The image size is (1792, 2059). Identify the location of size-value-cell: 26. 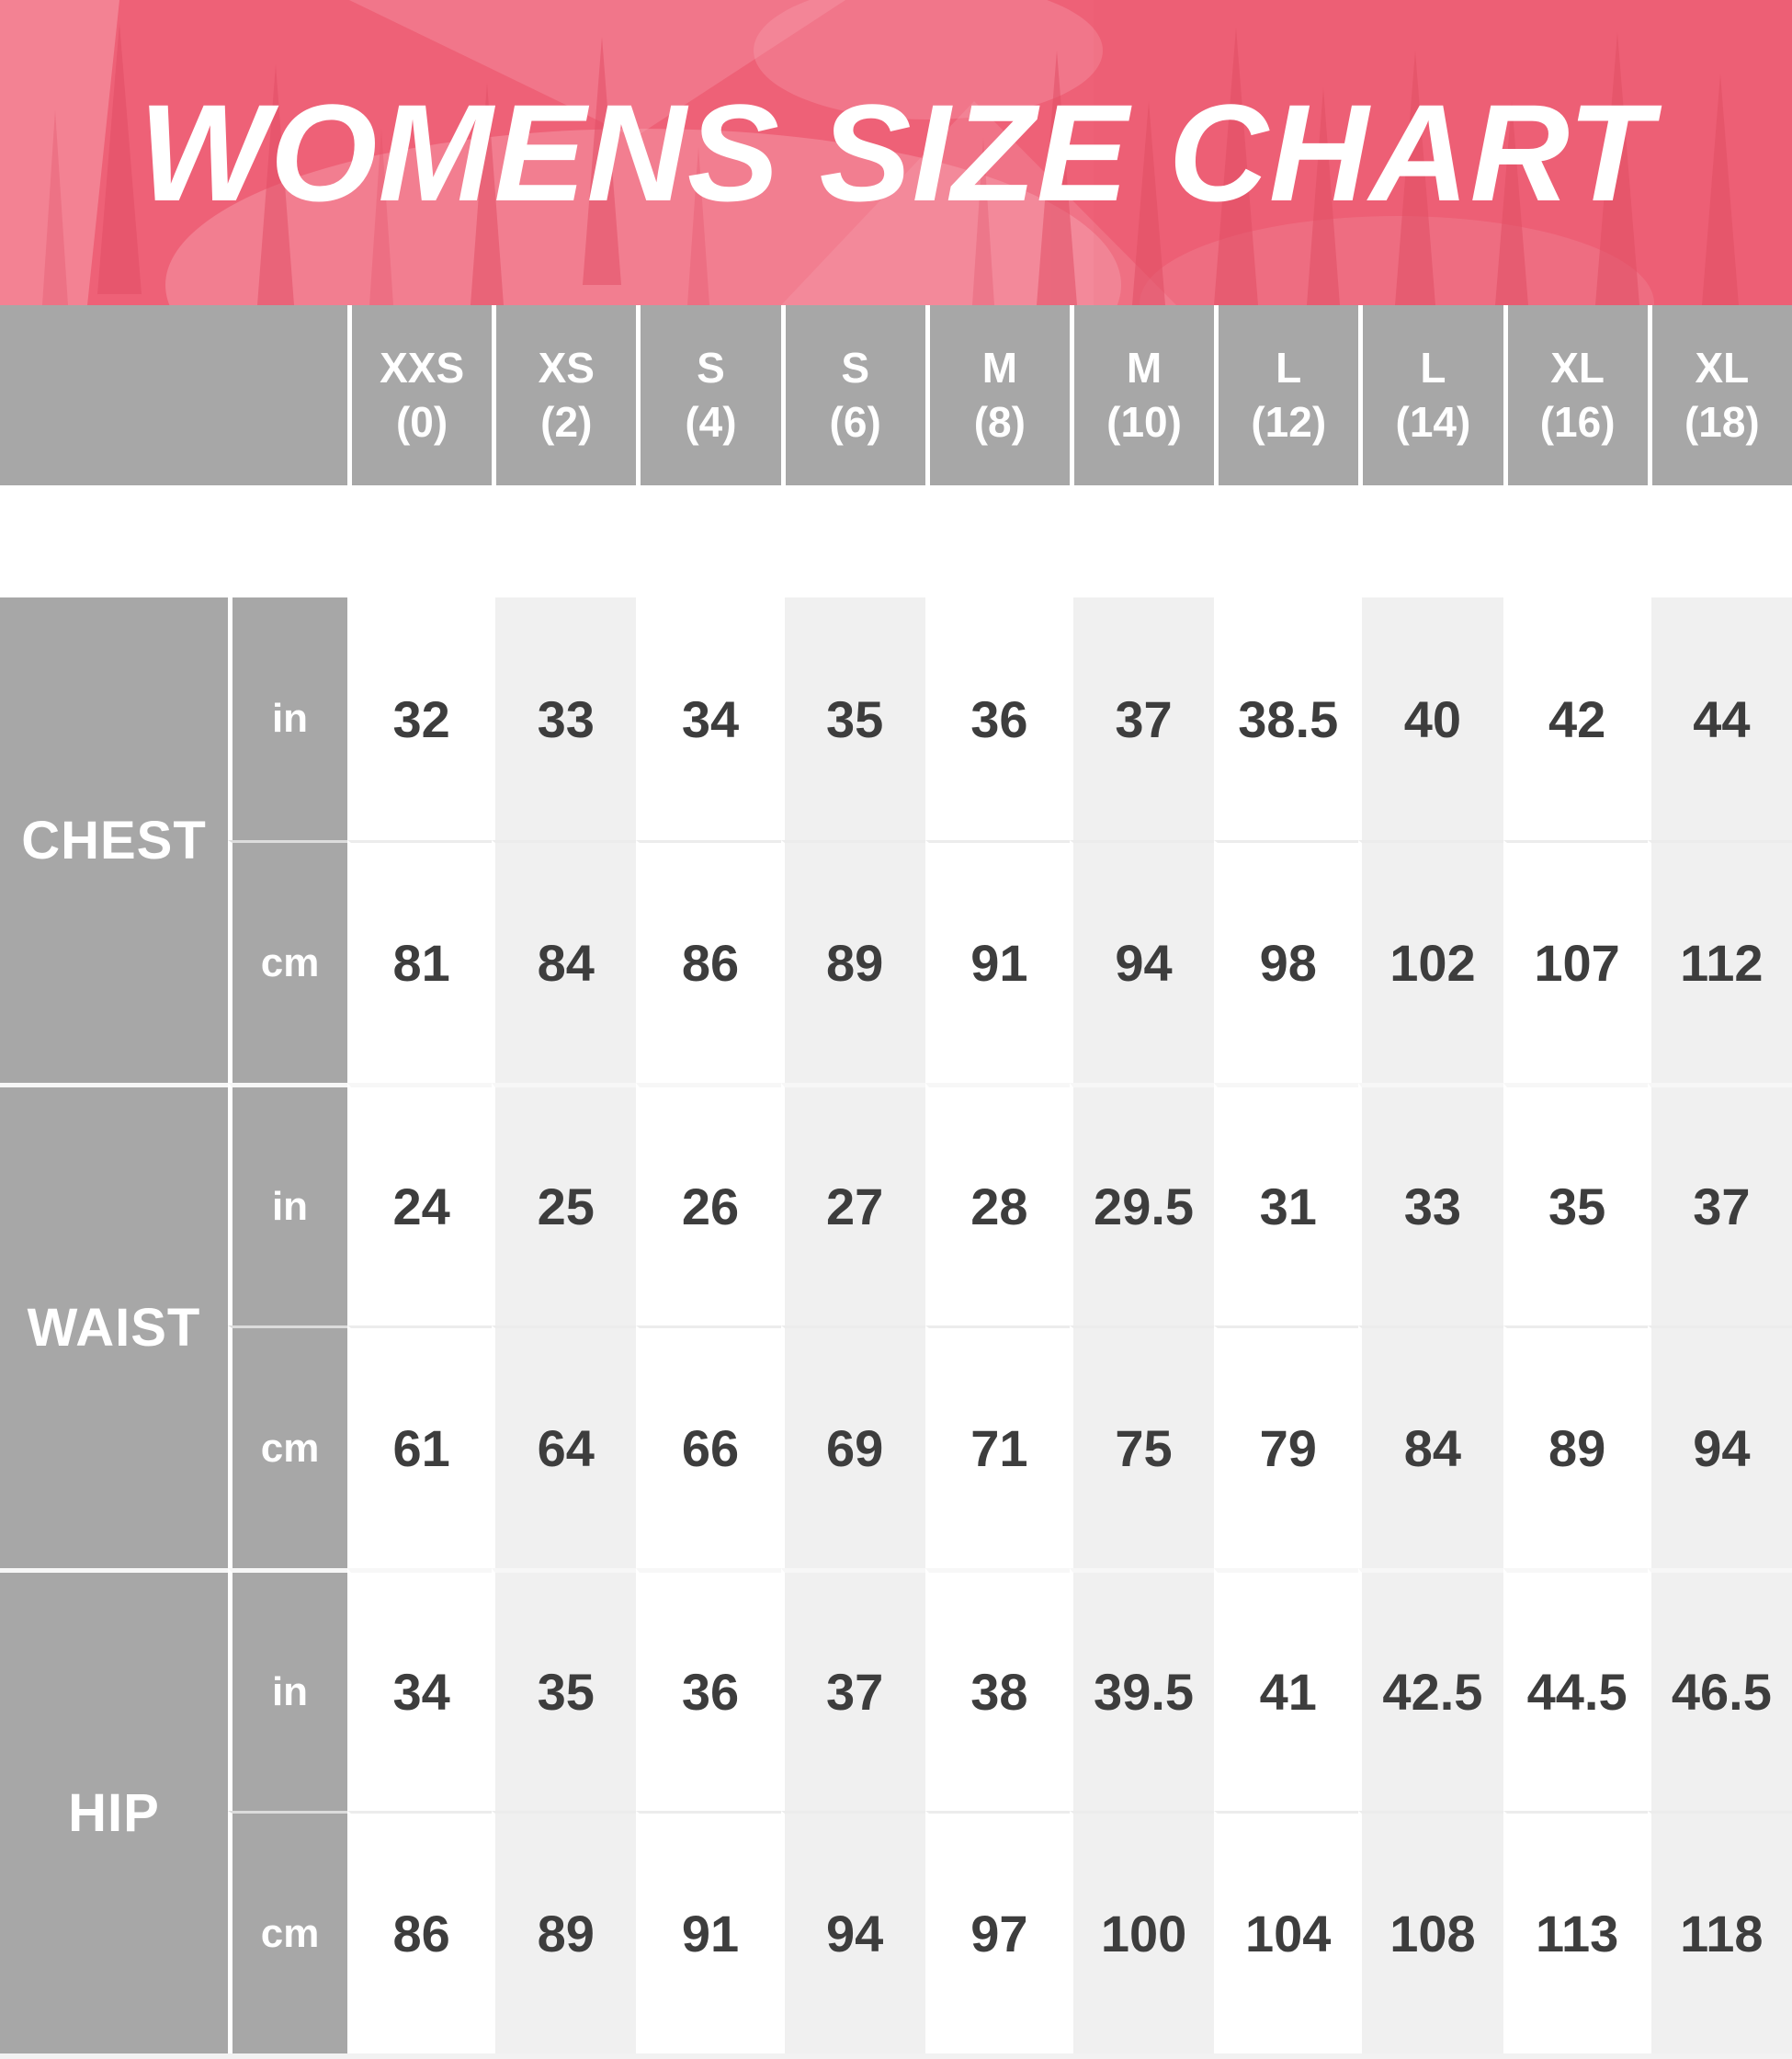
(708, 1204).